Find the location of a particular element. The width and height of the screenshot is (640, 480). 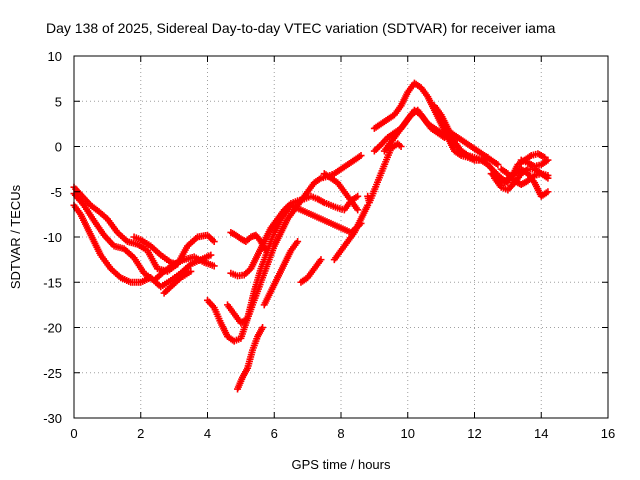

y-tick-label: 0 is located at coordinates (58, 147).